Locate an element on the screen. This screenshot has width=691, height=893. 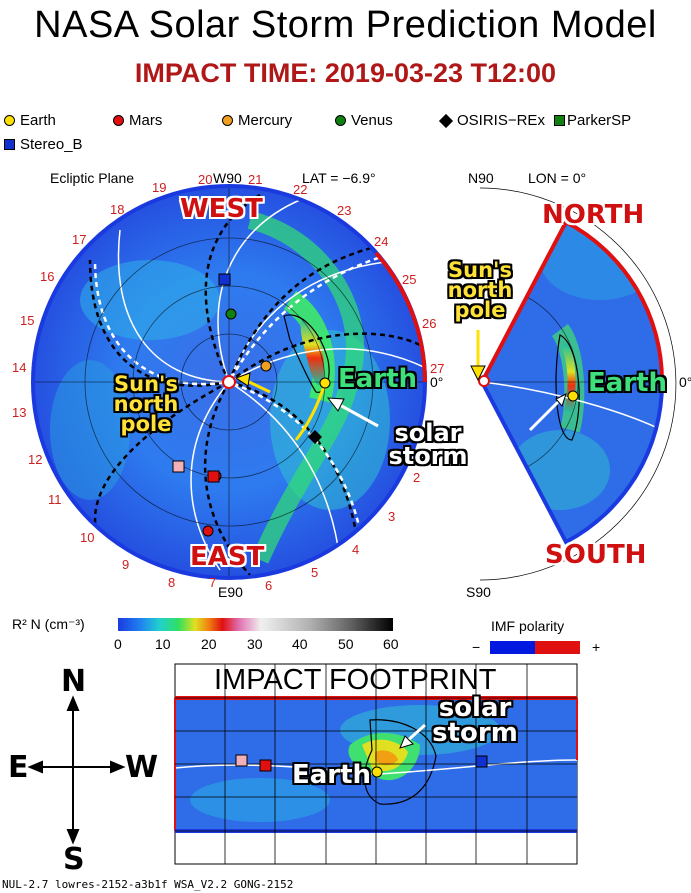
colorbar-tick: 60 is located at coordinates (391, 644).